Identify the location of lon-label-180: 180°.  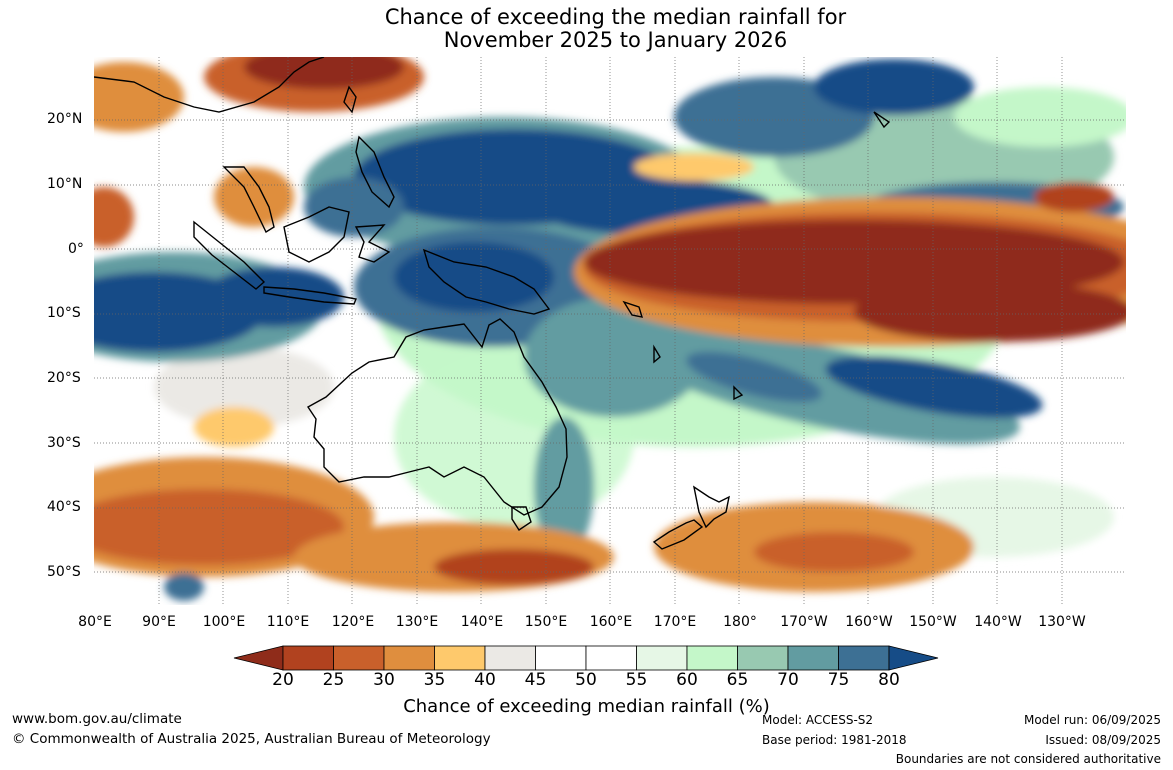
(740, 622).